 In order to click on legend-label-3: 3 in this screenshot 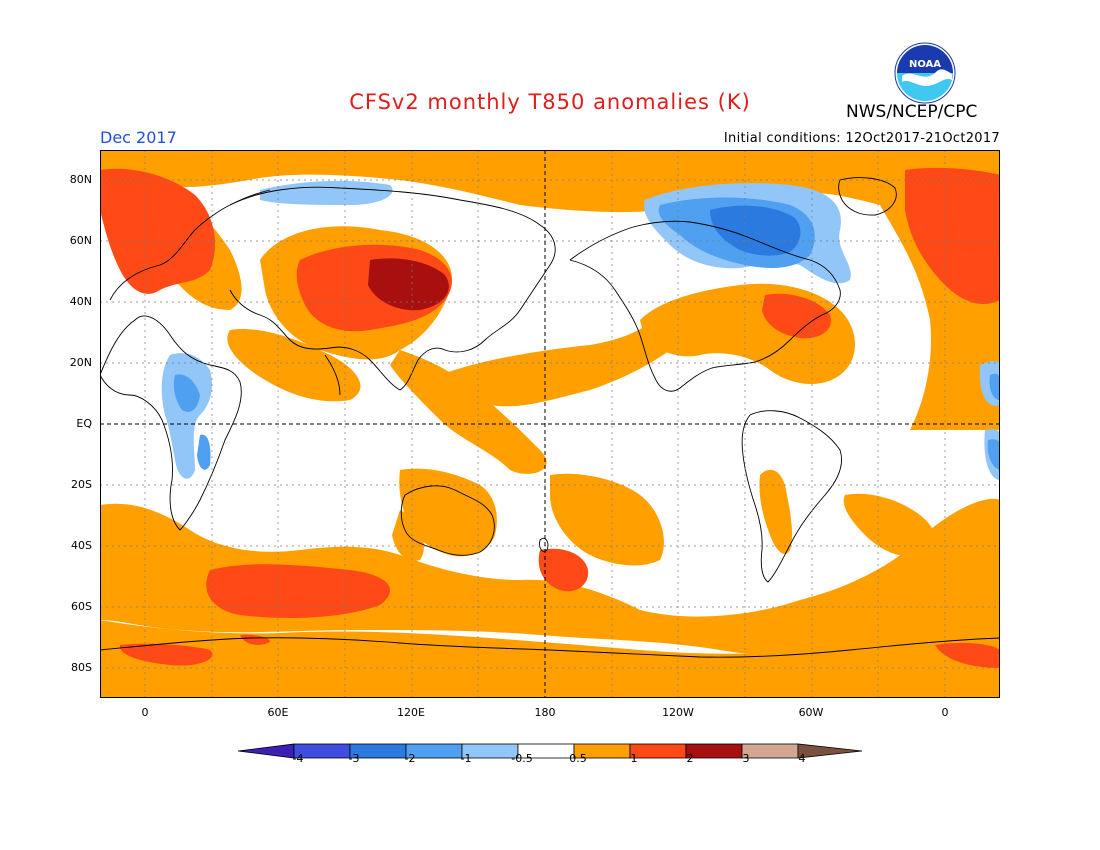, I will do `click(746, 758)`.